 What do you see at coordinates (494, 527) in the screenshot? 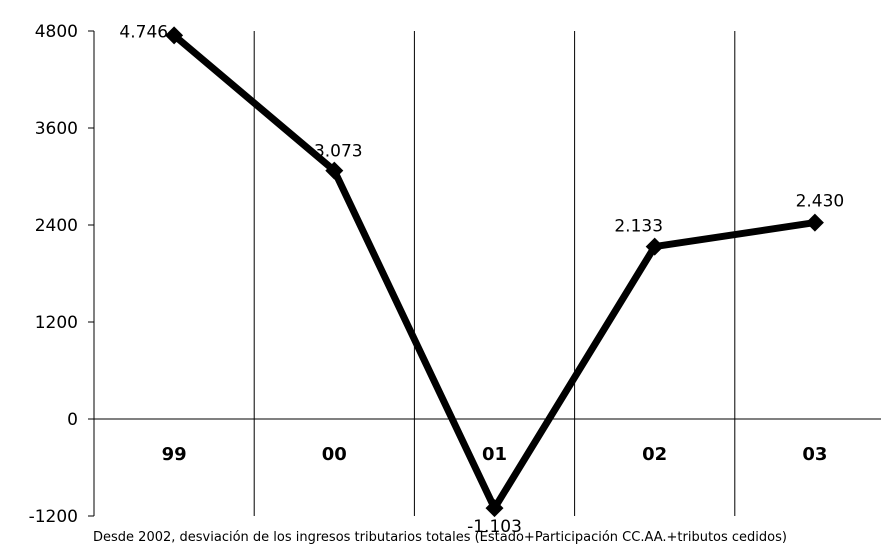
I see `data-label: -1.103` at bounding box center [494, 527].